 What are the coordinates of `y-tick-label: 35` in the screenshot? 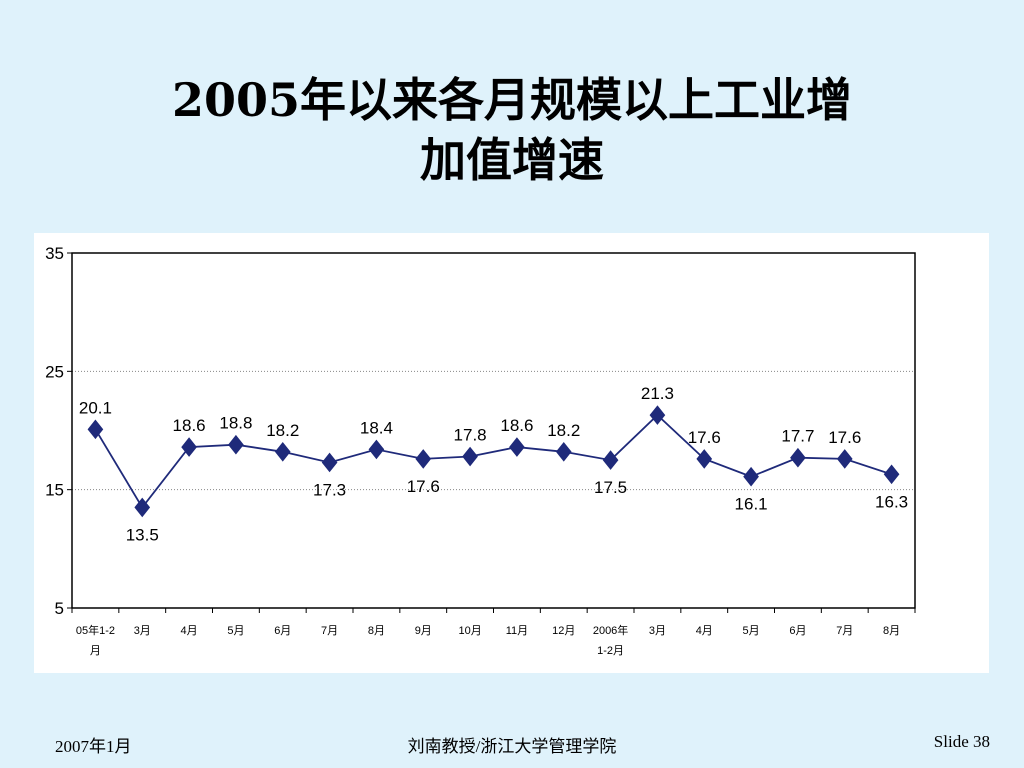 It's located at (54, 253).